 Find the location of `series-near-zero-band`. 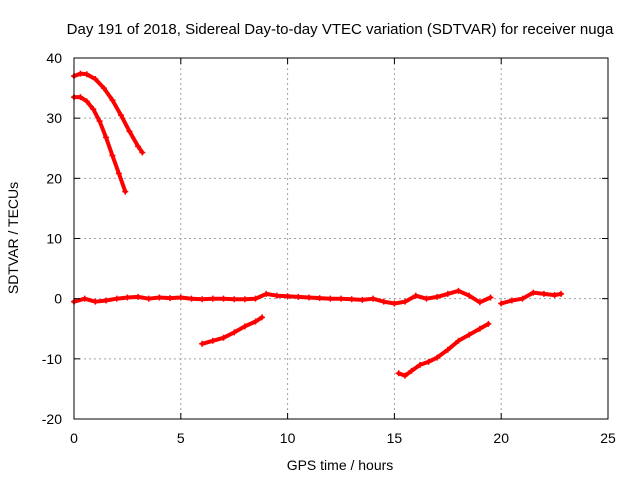

series-near-zero-band is located at coordinates (282, 297).